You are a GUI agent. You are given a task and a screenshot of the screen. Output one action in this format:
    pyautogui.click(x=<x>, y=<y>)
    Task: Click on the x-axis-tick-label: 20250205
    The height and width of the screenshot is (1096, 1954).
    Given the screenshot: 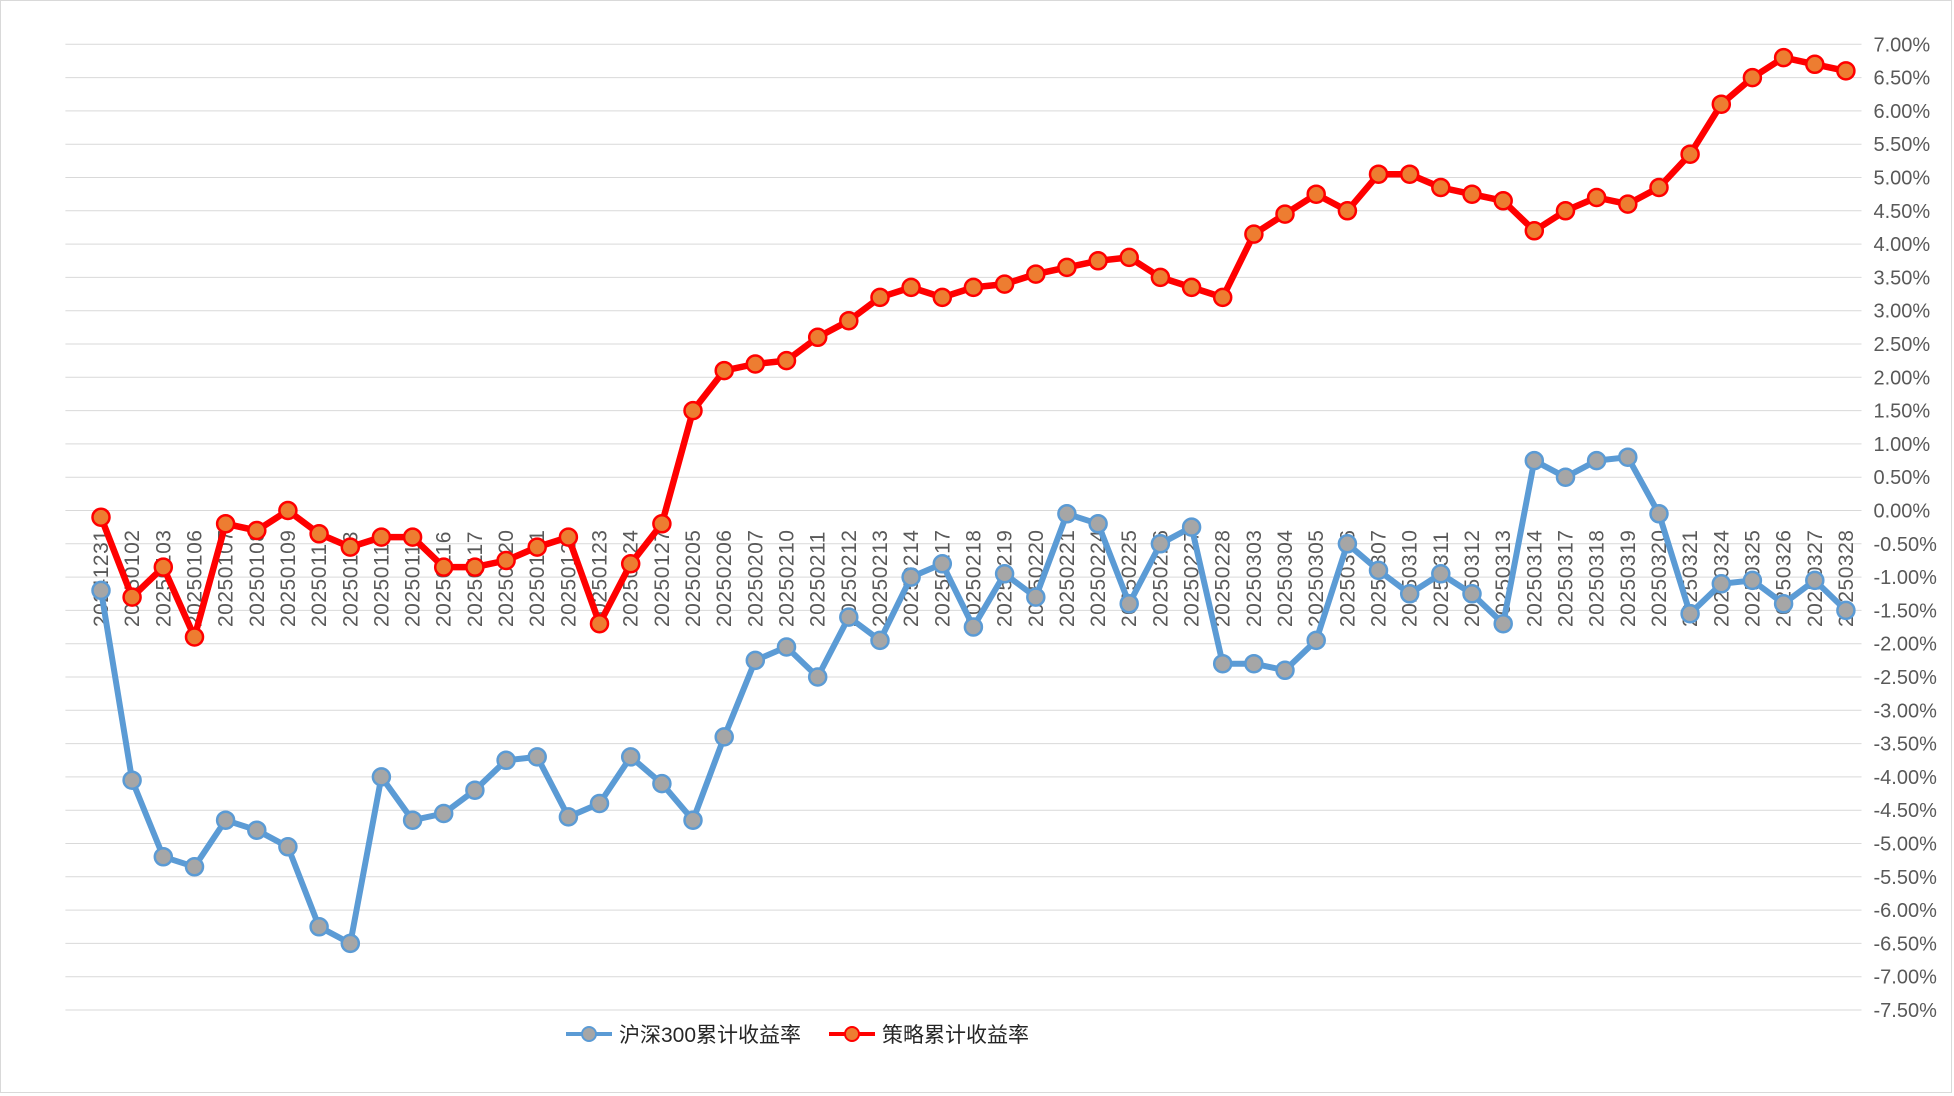 What is the action you would take?
    pyautogui.click(x=693, y=578)
    